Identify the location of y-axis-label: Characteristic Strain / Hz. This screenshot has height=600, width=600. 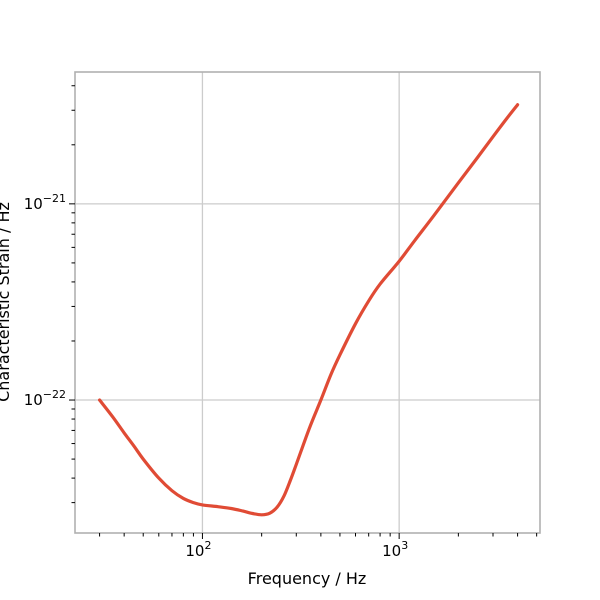
(6, 302).